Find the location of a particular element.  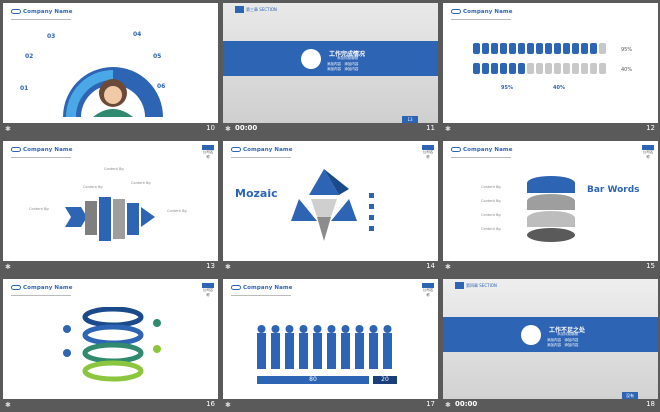

stat-value: 95% is located at coordinates (507, 88).